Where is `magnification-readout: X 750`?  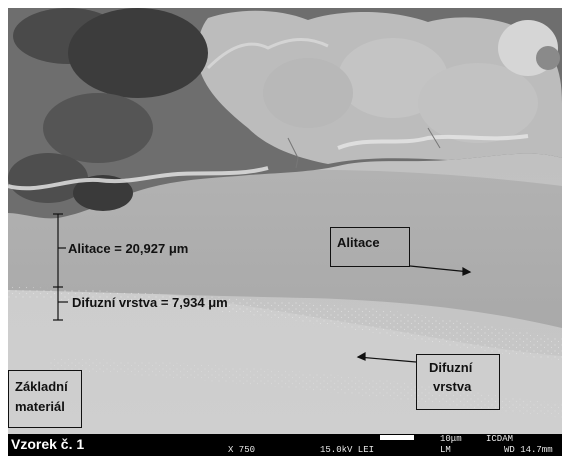 magnification-readout: X 750 is located at coordinates (242, 450).